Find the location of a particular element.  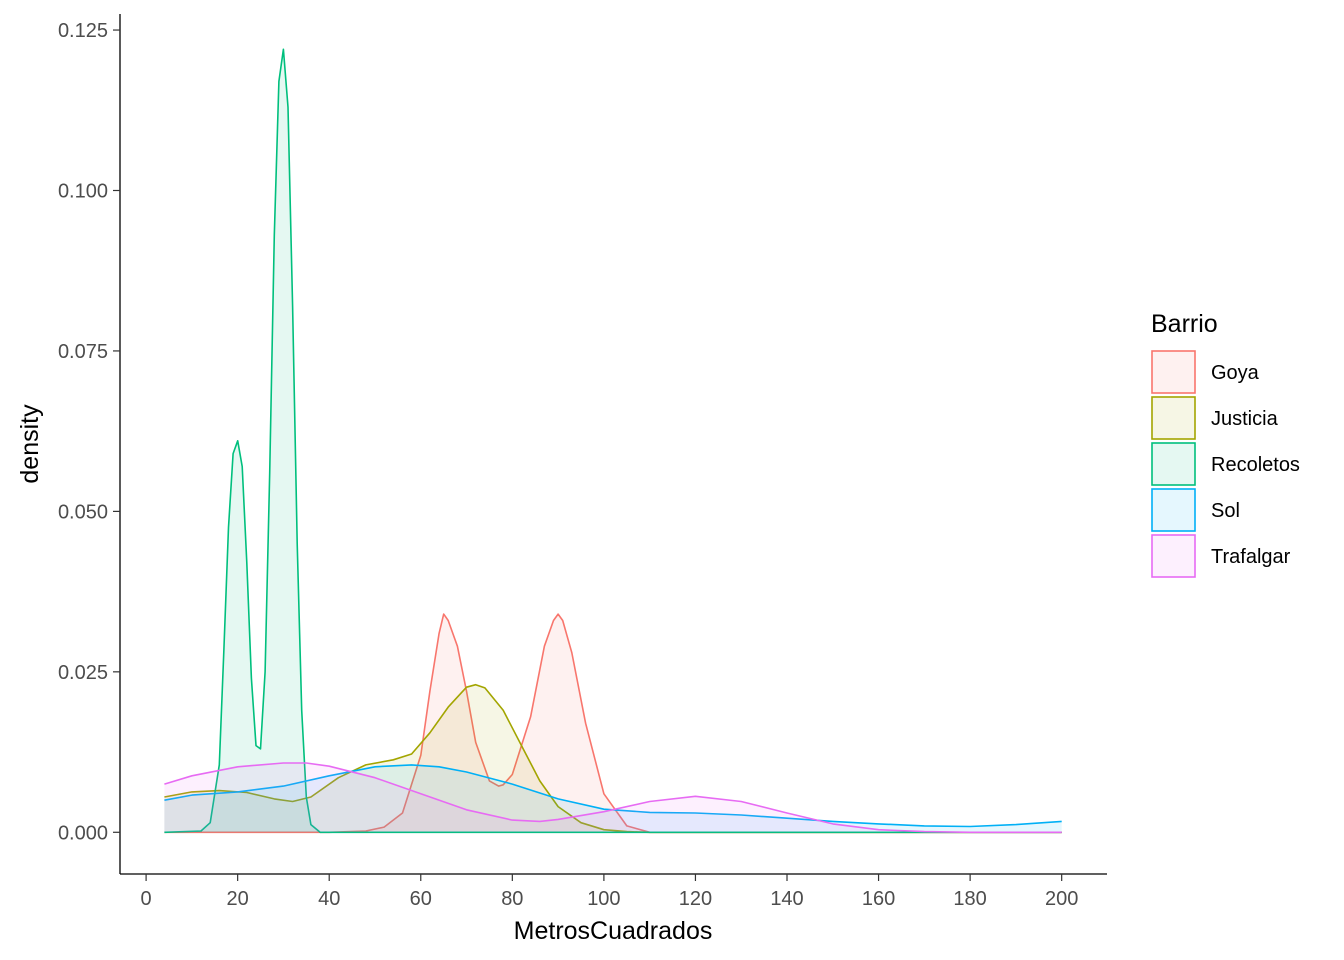

density-line-justicia is located at coordinates (613, 758).